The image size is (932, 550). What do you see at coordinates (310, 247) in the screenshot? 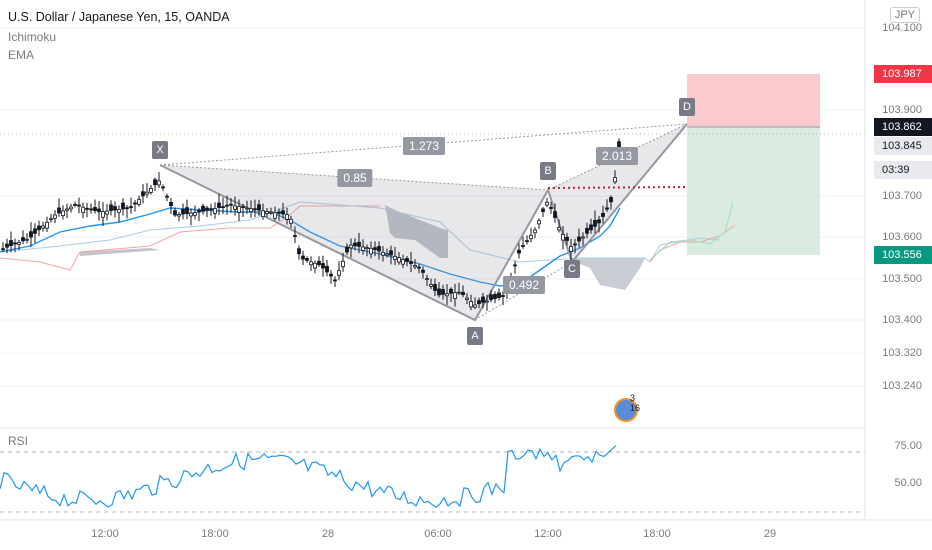
I see `ema-line` at bounding box center [310, 247].